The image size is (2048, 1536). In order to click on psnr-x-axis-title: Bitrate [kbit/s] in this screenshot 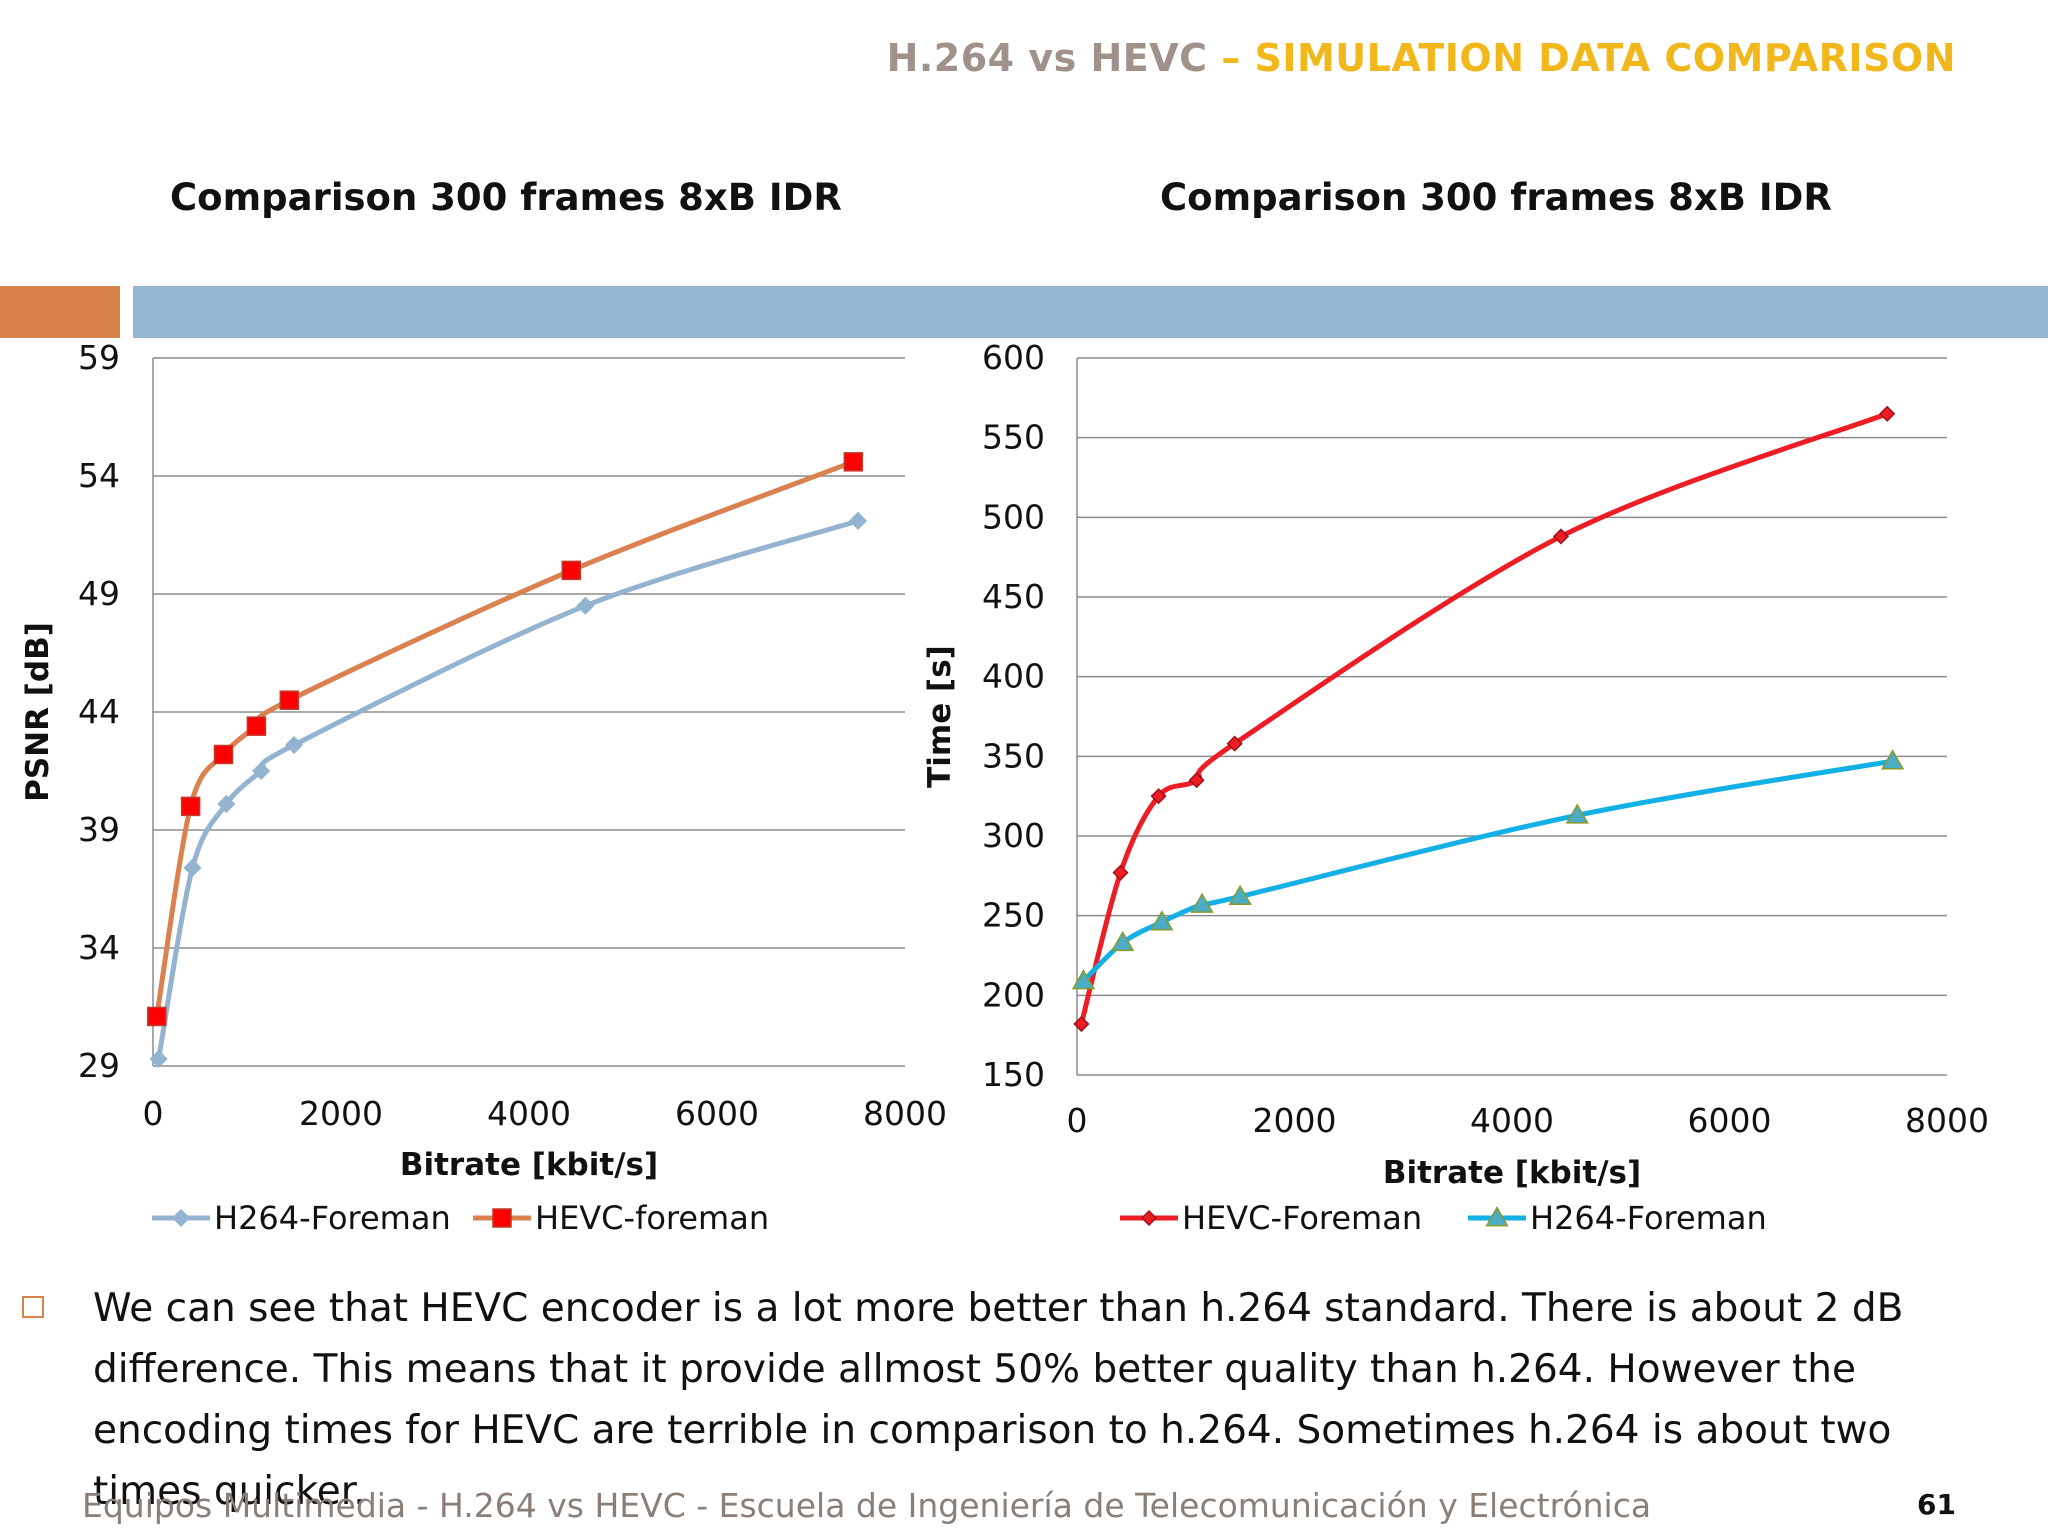, I will do `click(529, 1165)`.